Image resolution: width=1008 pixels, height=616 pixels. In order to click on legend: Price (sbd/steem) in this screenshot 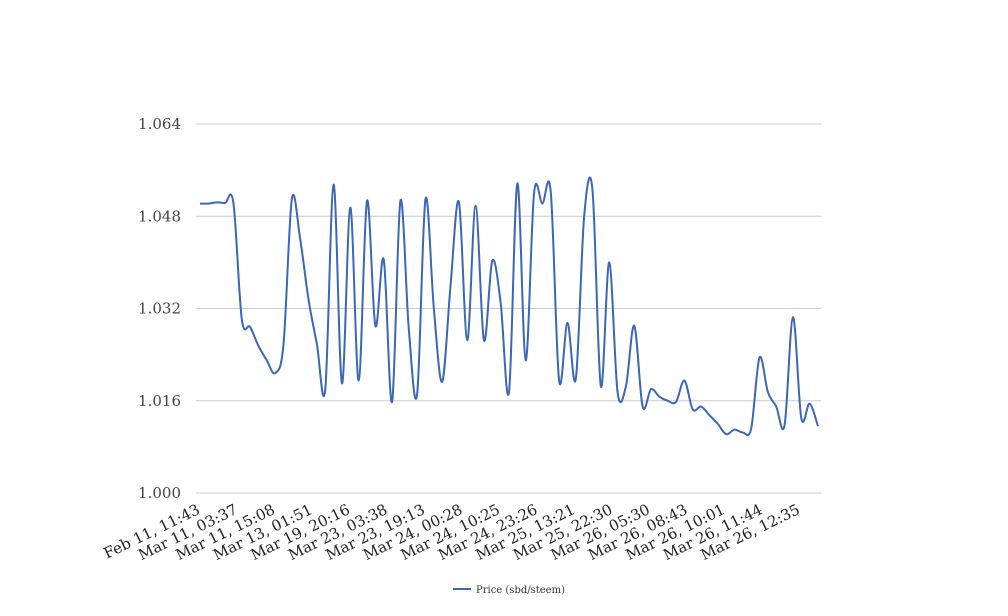, I will do `click(509, 590)`.